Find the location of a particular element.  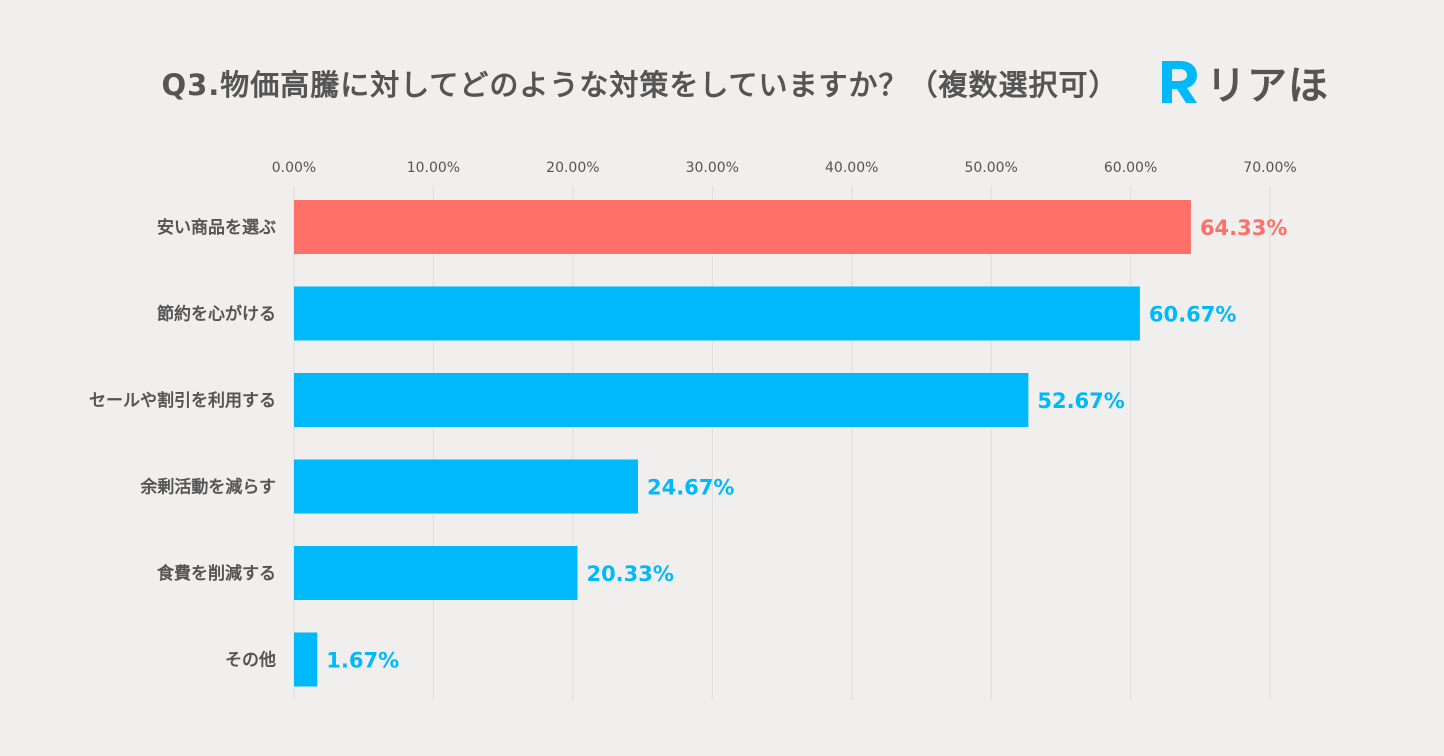

x-tick-label: 20.00% is located at coordinates (572, 168).